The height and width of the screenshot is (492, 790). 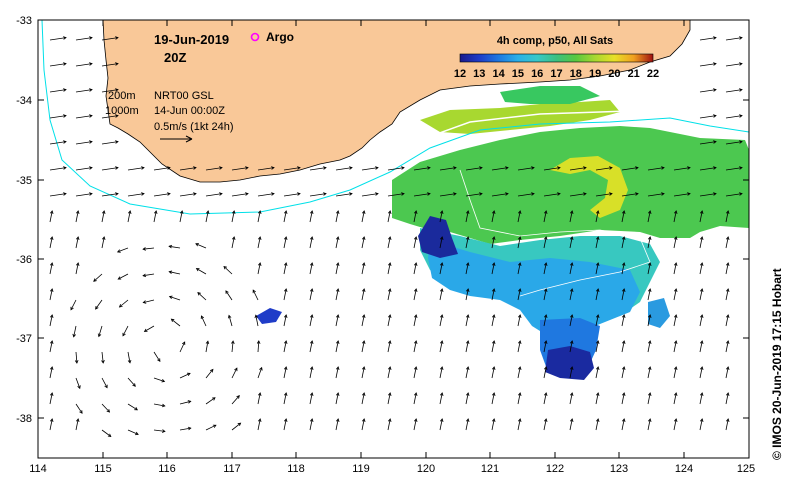 I want to click on colorbar-tick-label: 20, so click(x=614, y=74).